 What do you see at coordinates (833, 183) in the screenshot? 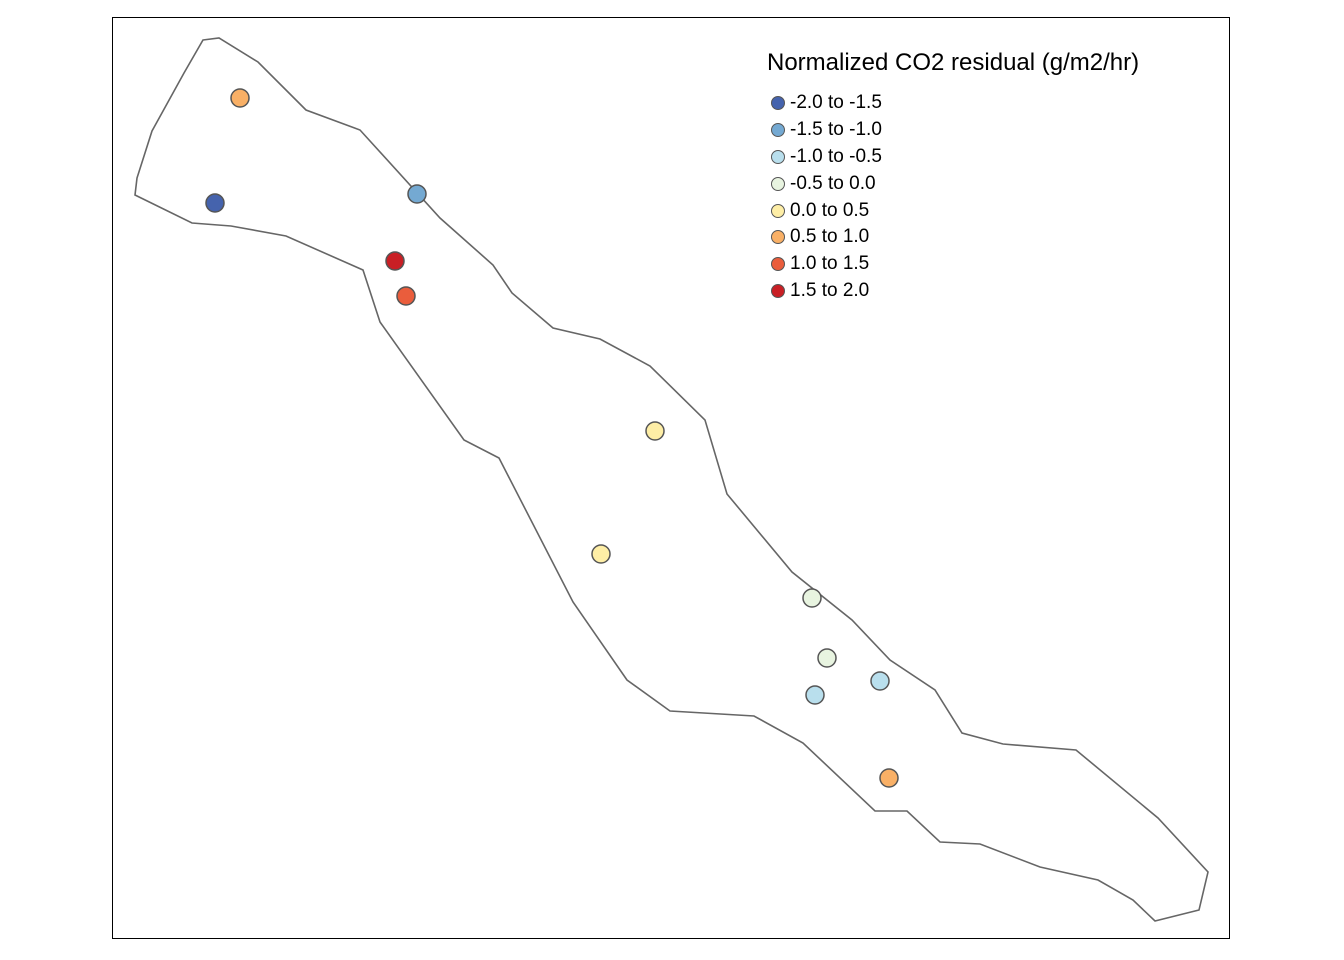
I see `legend-label: -0.5 to 0.0` at bounding box center [833, 183].